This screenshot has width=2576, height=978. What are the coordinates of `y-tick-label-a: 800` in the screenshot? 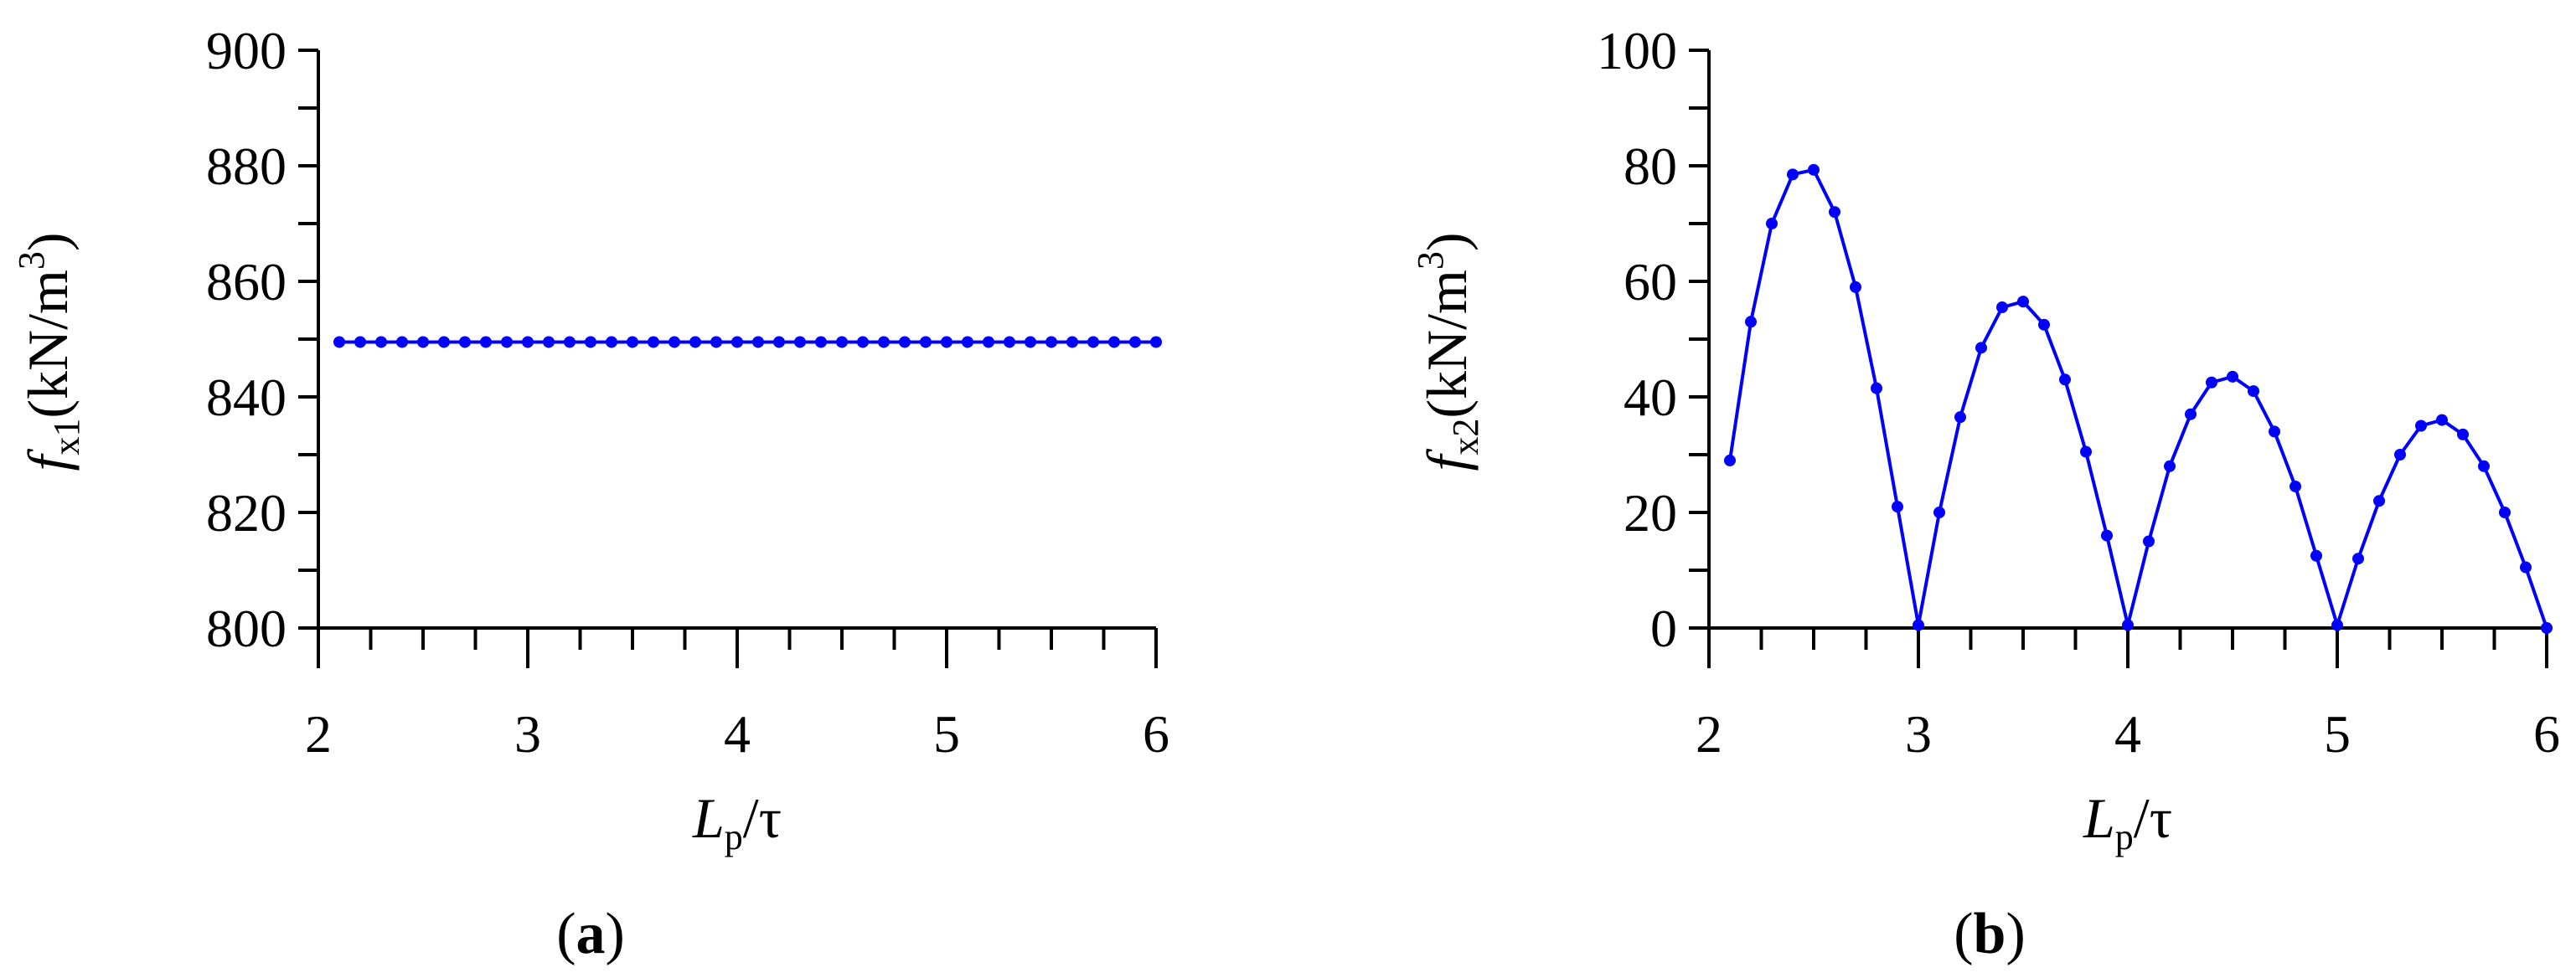 It's located at (246, 628).